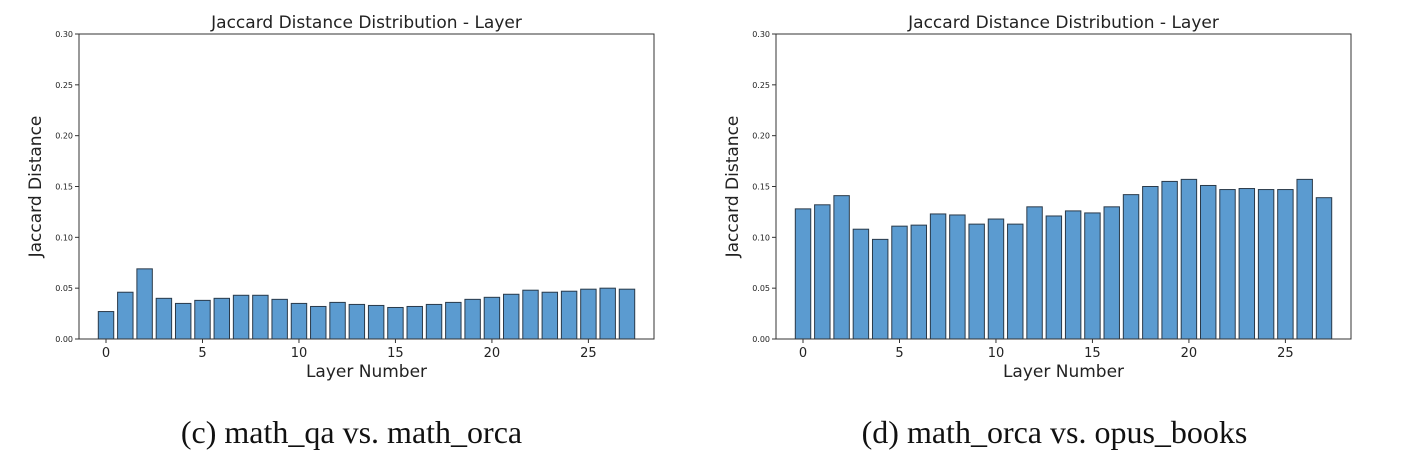  Describe the element at coordinates (1054, 432) in the screenshot. I see `figure-caption-d: (d) math_orca vs. opus_books` at that location.